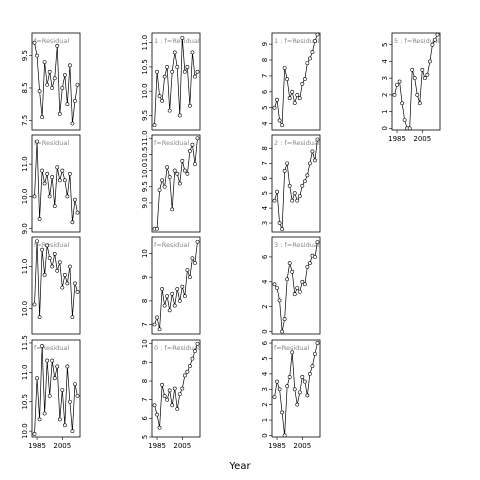 This screenshot has height=480, width=480. Describe the element at coordinates (397, 139) in the screenshot. I see `x-tick-label: 1985` at that location.